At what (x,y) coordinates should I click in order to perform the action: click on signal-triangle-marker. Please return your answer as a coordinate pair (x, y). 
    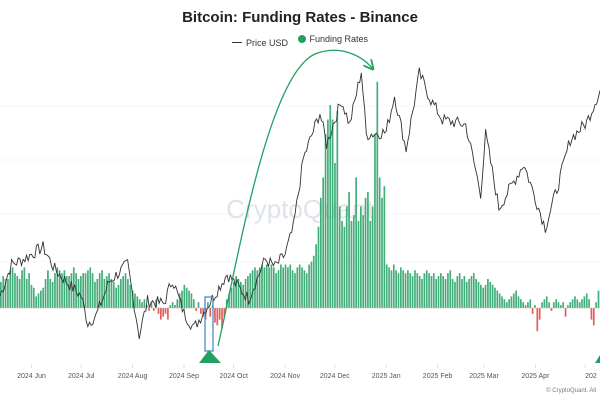
    Looking at the image, I should click on (210, 356).